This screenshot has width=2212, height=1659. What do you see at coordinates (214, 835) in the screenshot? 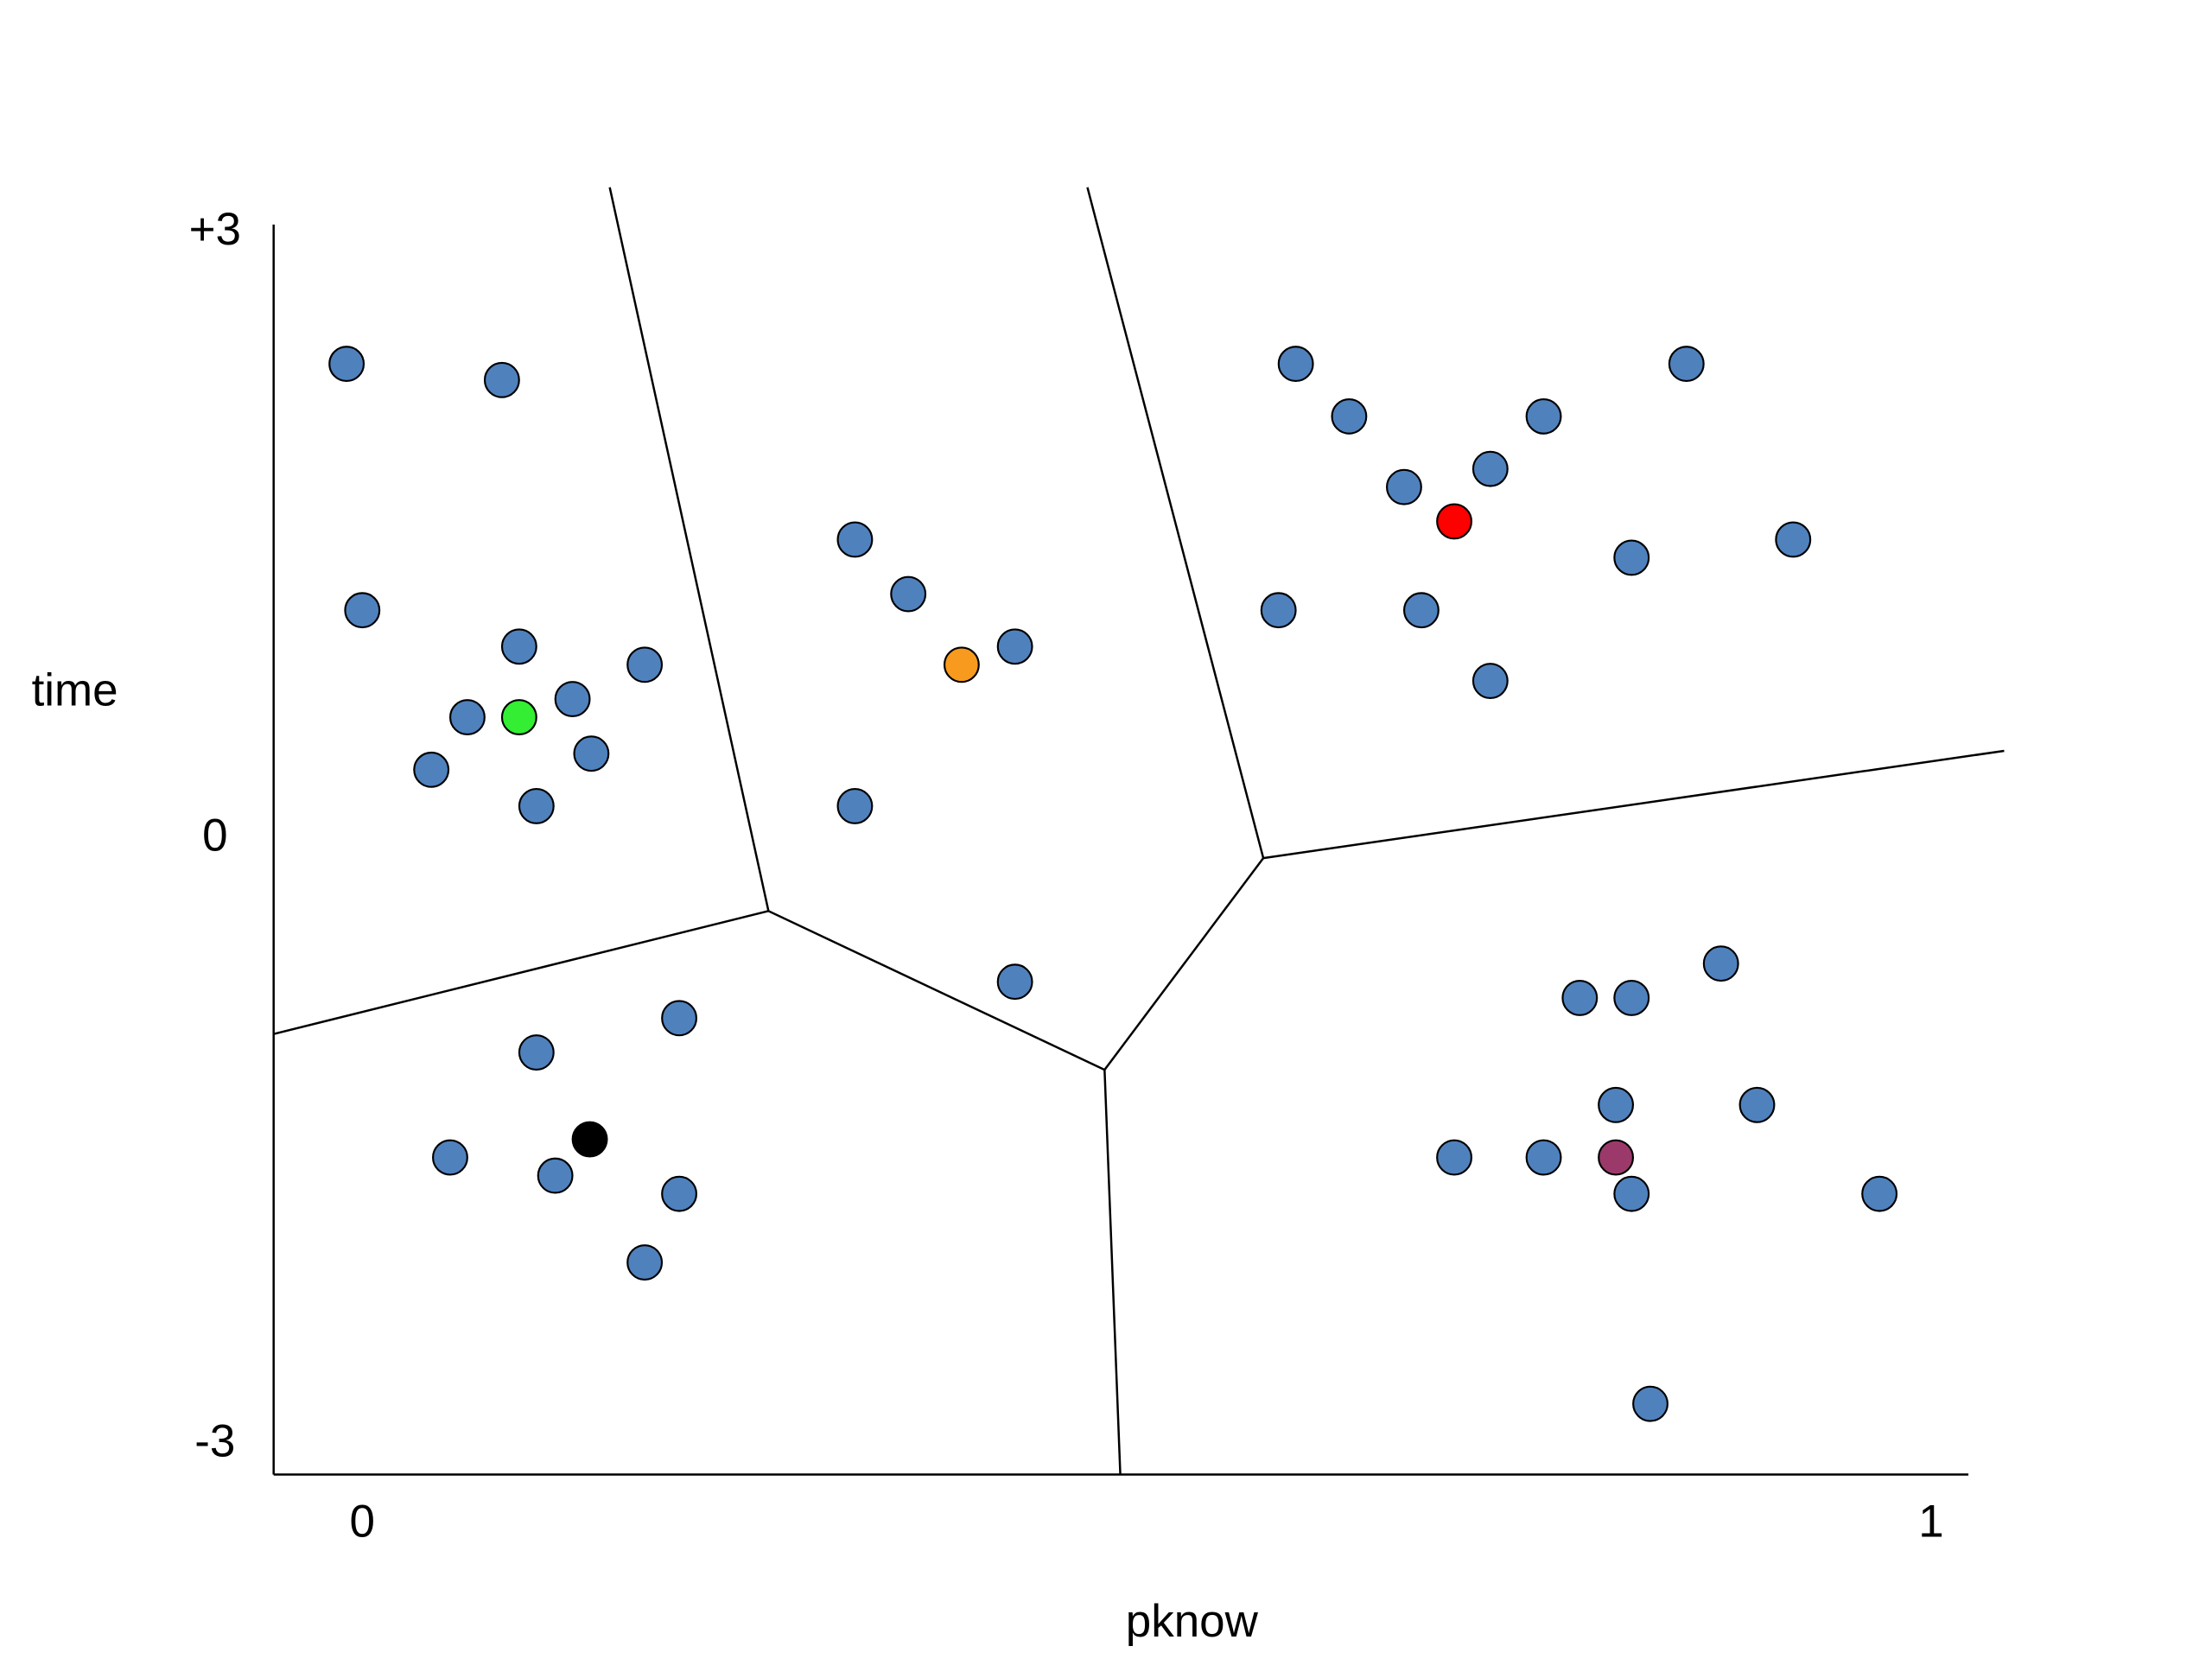
I see `y-tick-label: 0` at bounding box center [214, 835].